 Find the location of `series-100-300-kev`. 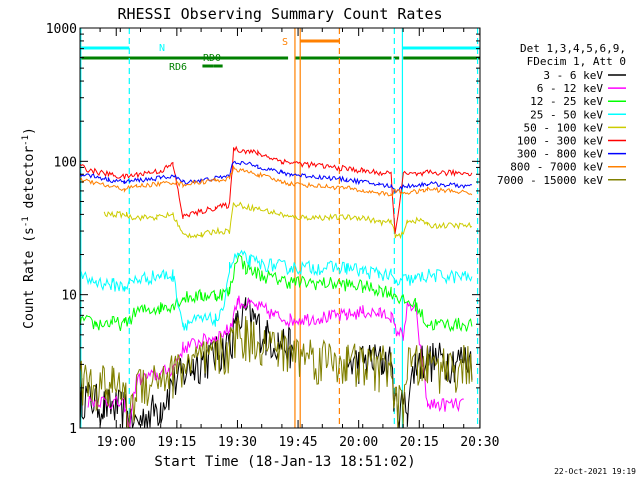

series-100-300-kev is located at coordinates (276, 189).